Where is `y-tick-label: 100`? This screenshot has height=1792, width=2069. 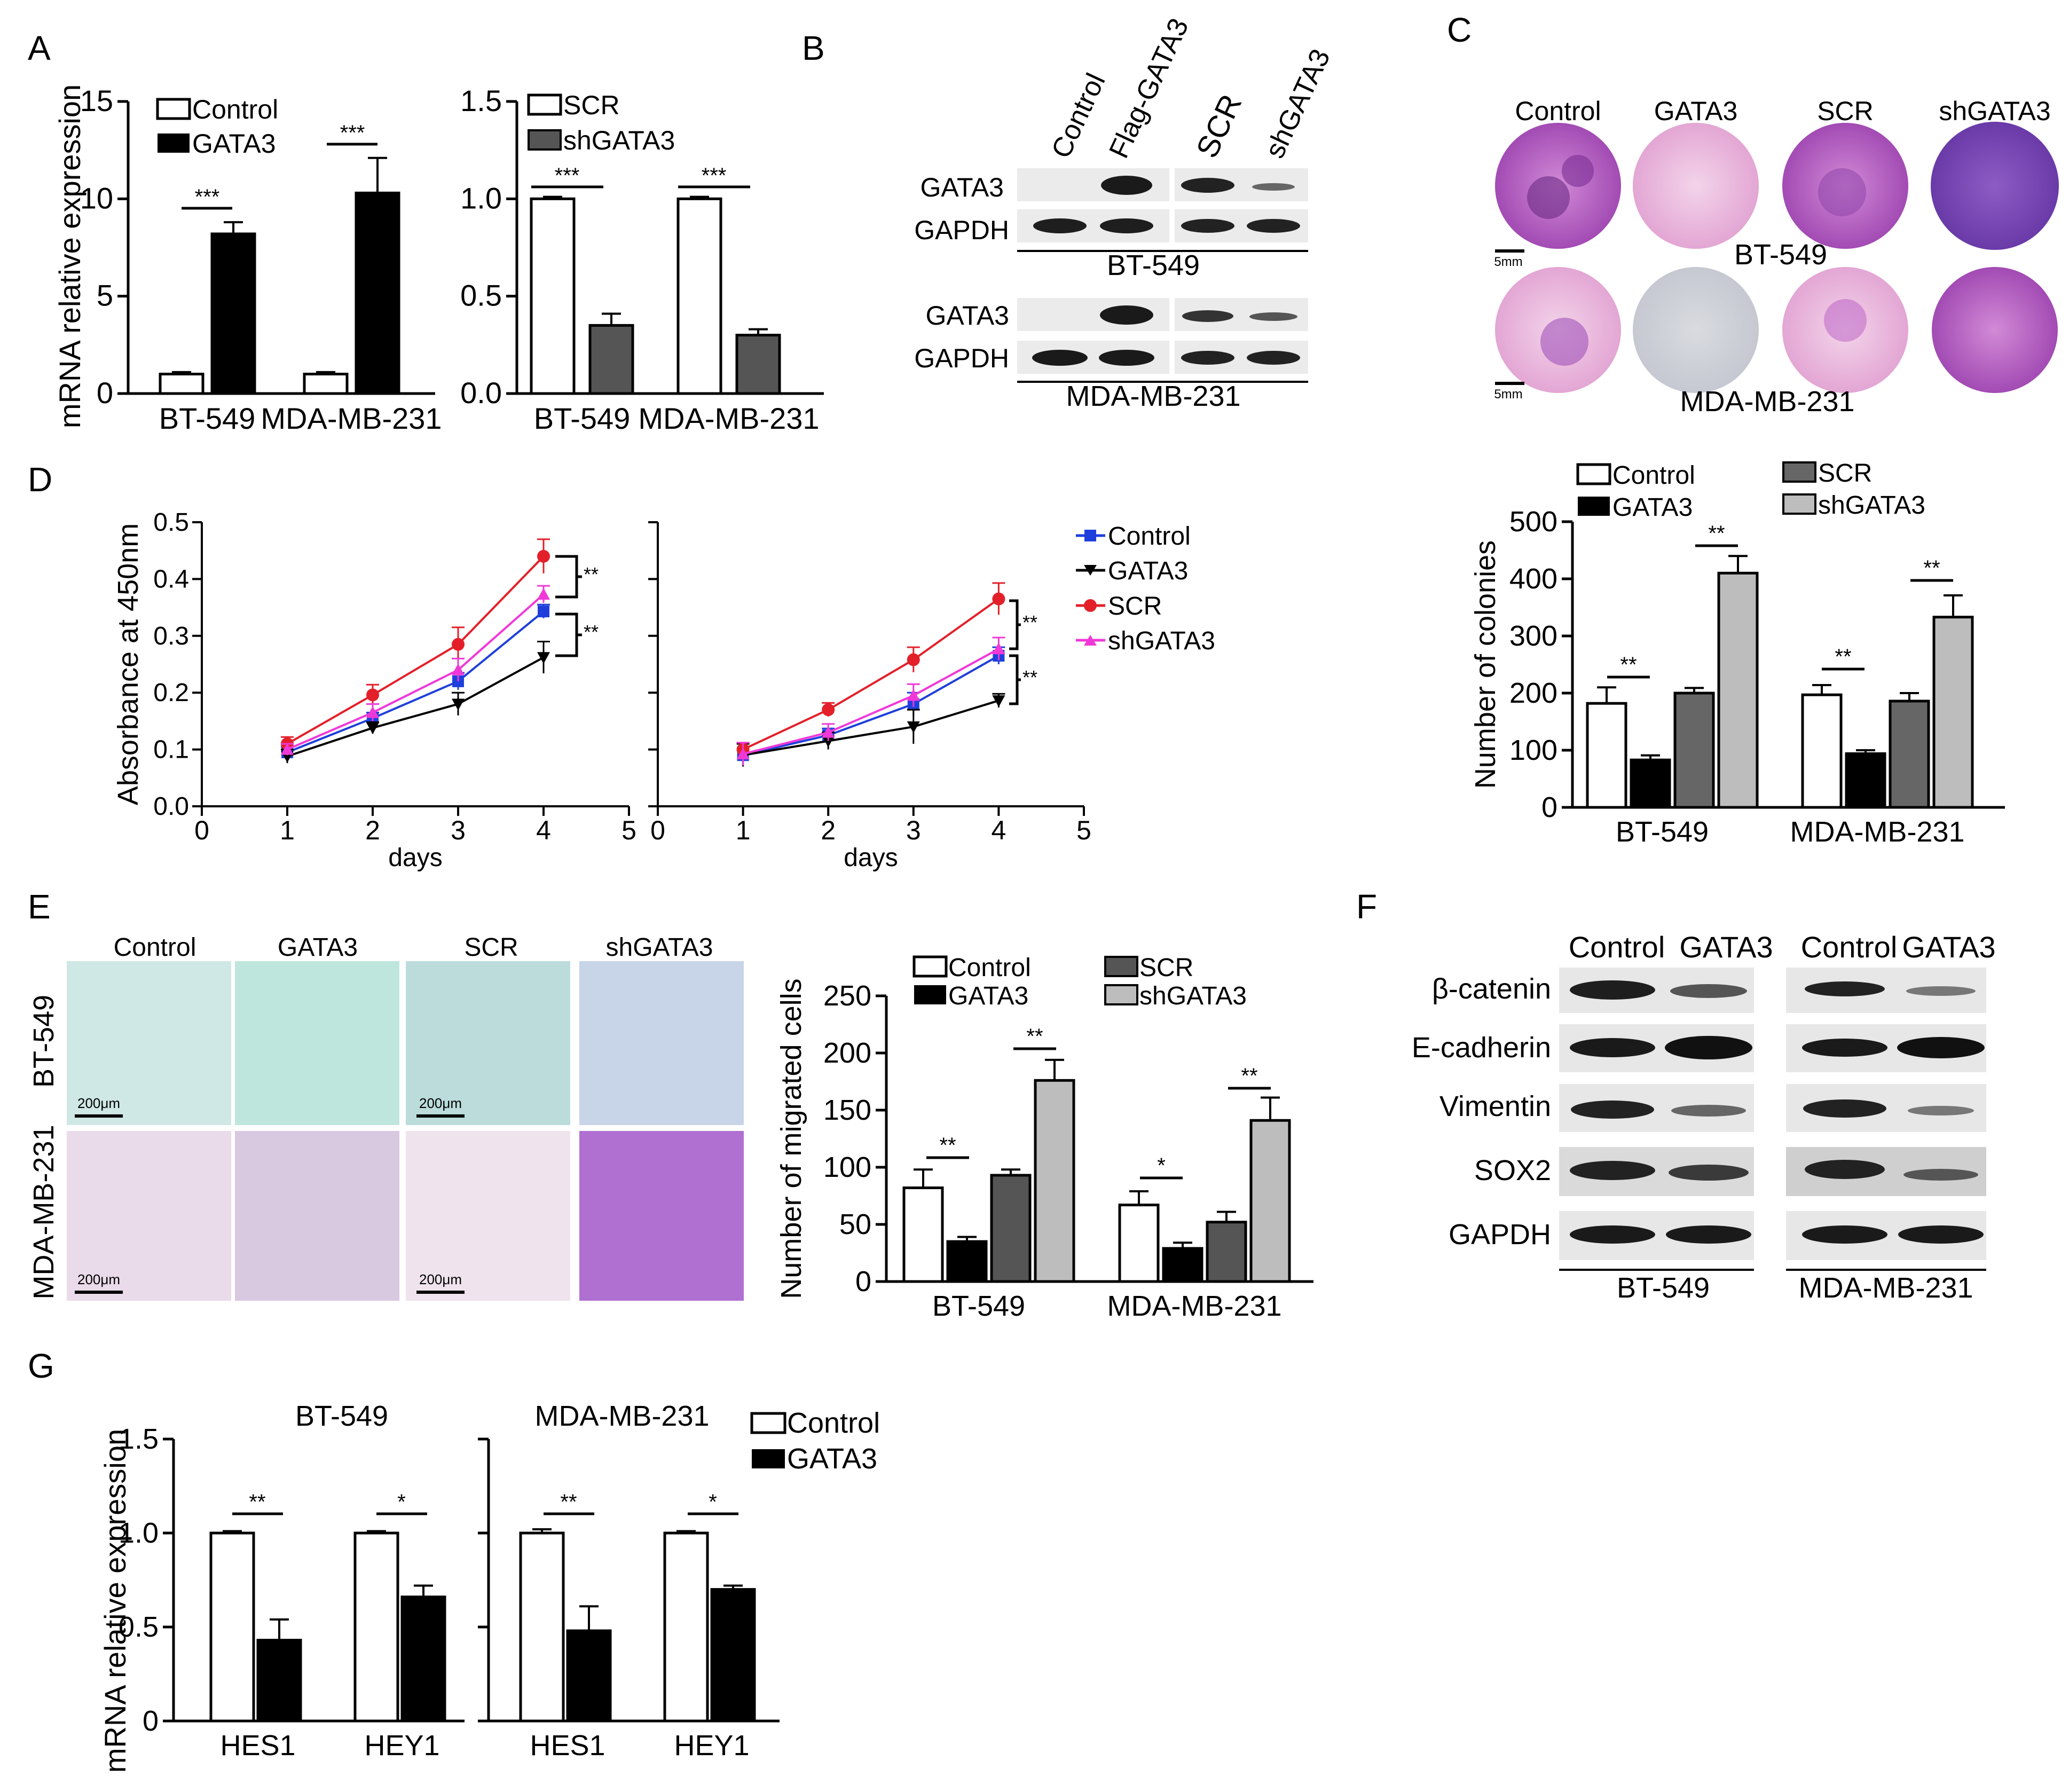
y-tick-label: 100 is located at coordinates (1533, 750).